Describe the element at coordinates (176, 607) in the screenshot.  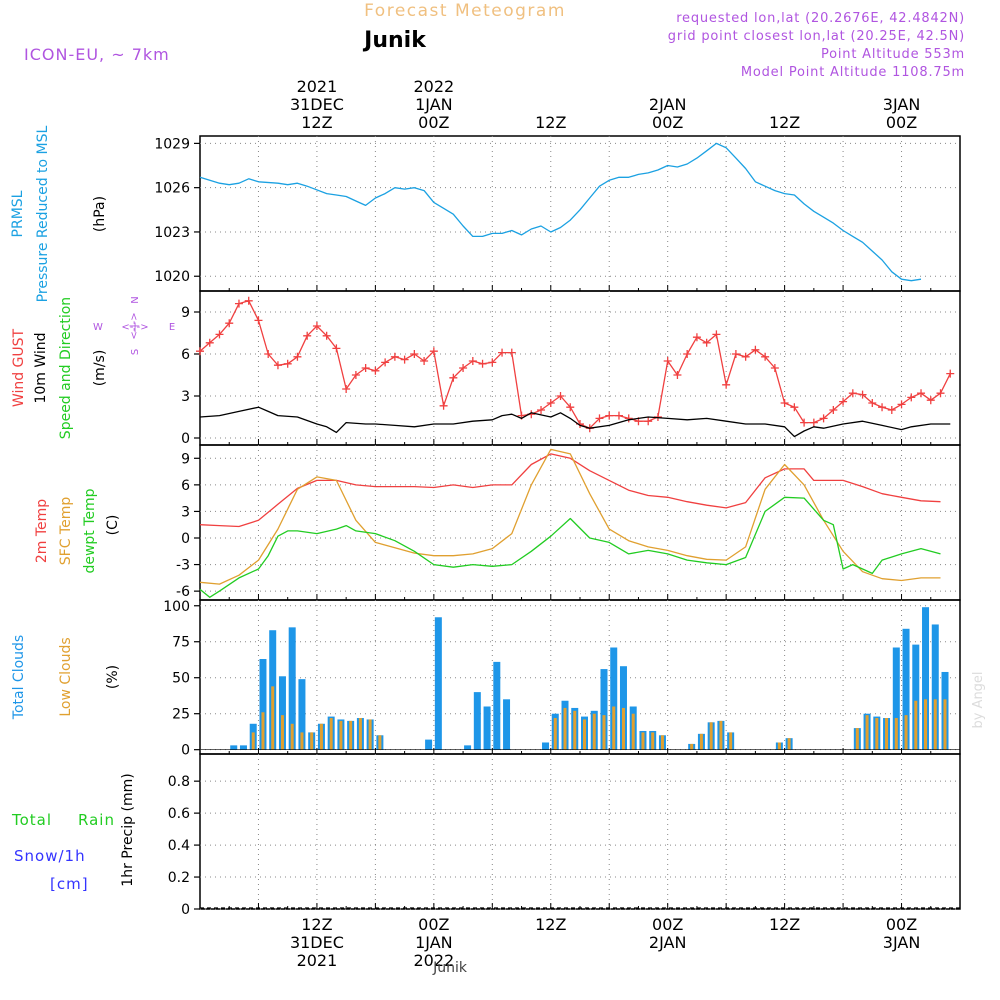
I see `y-tick-label: 100` at that location.